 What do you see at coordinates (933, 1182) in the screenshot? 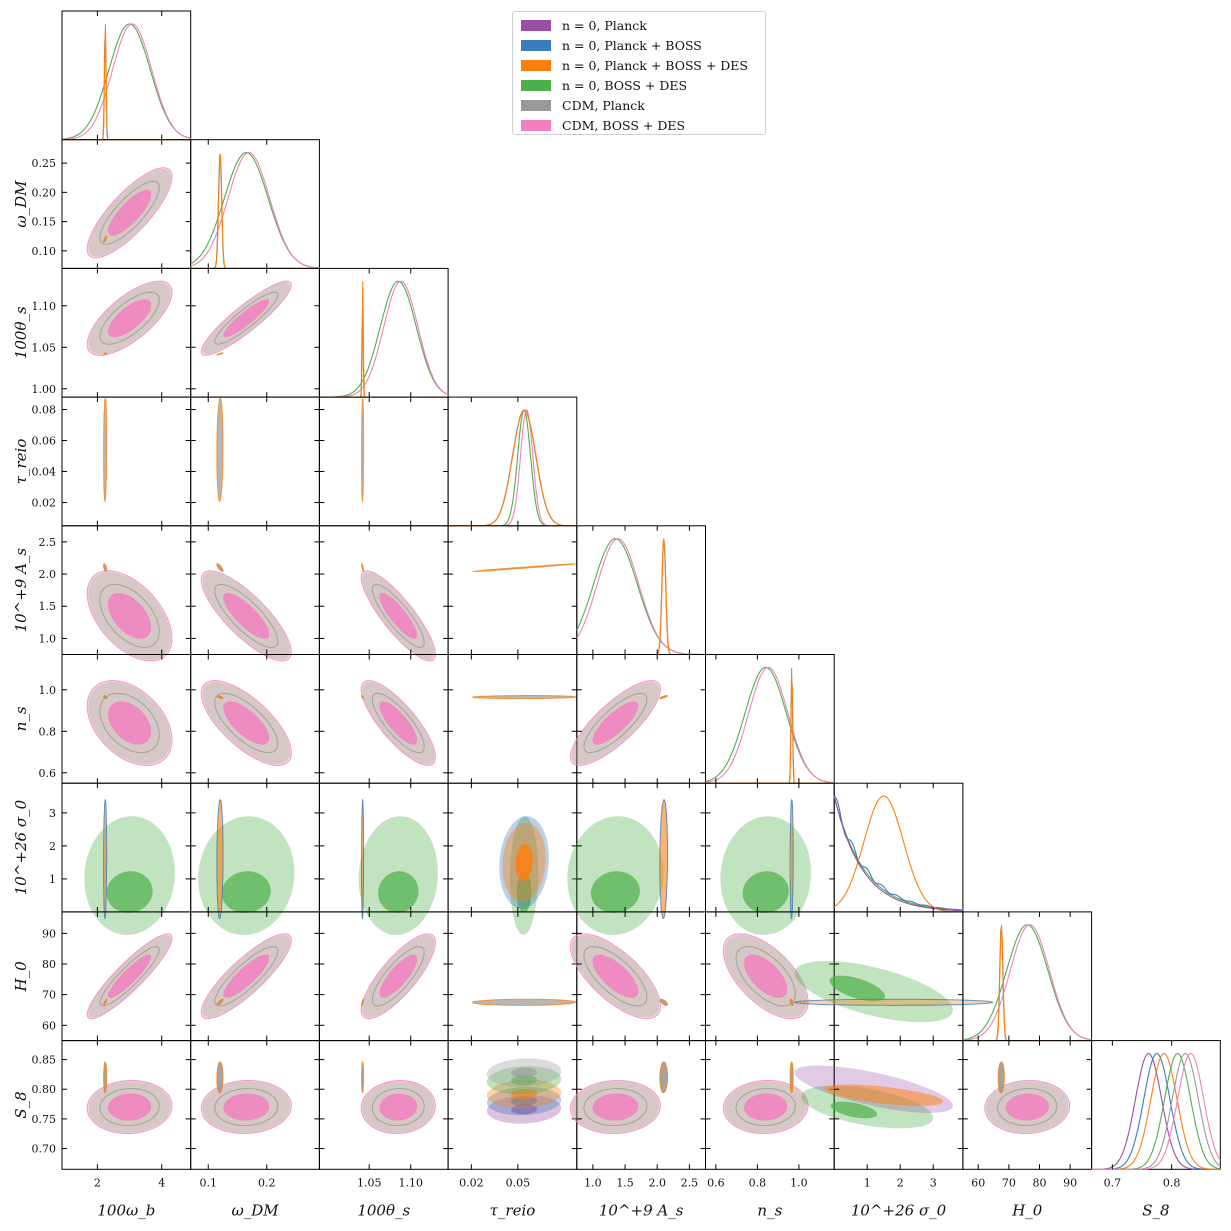
I see `x-tick-label: 3` at bounding box center [933, 1182].